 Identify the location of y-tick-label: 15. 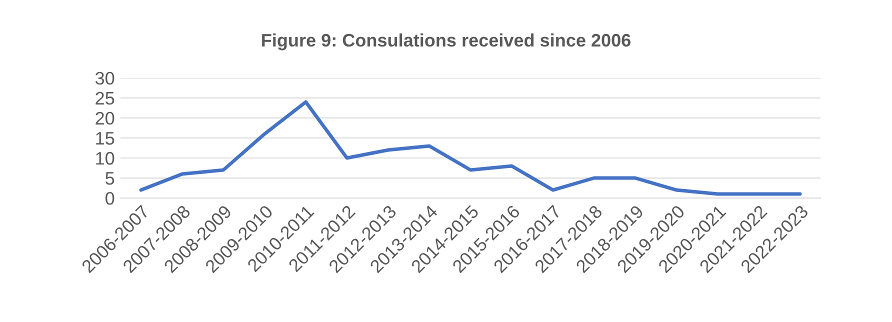
(105, 138).